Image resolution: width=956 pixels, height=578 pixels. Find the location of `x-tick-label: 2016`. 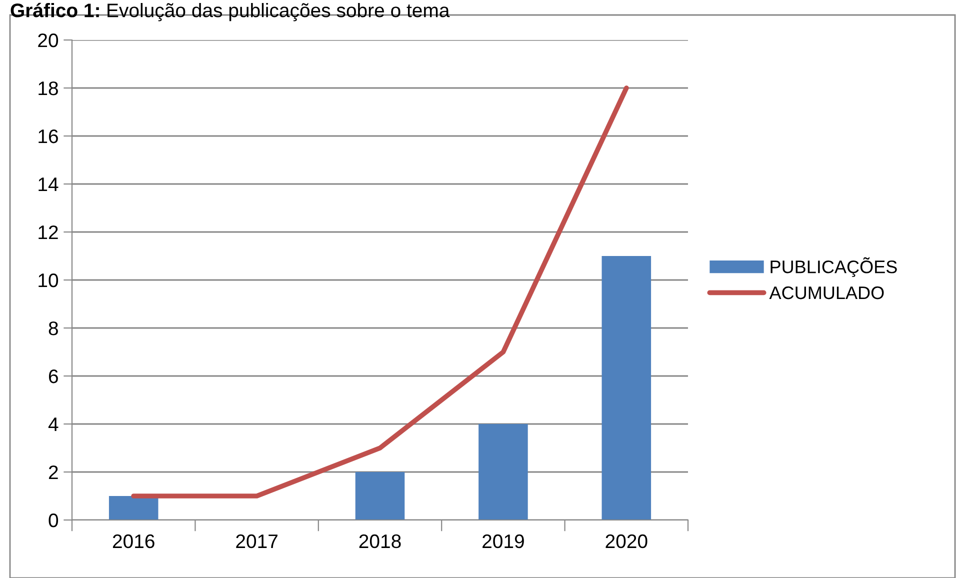

x-tick-label: 2016 is located at coordinates (133, 541).